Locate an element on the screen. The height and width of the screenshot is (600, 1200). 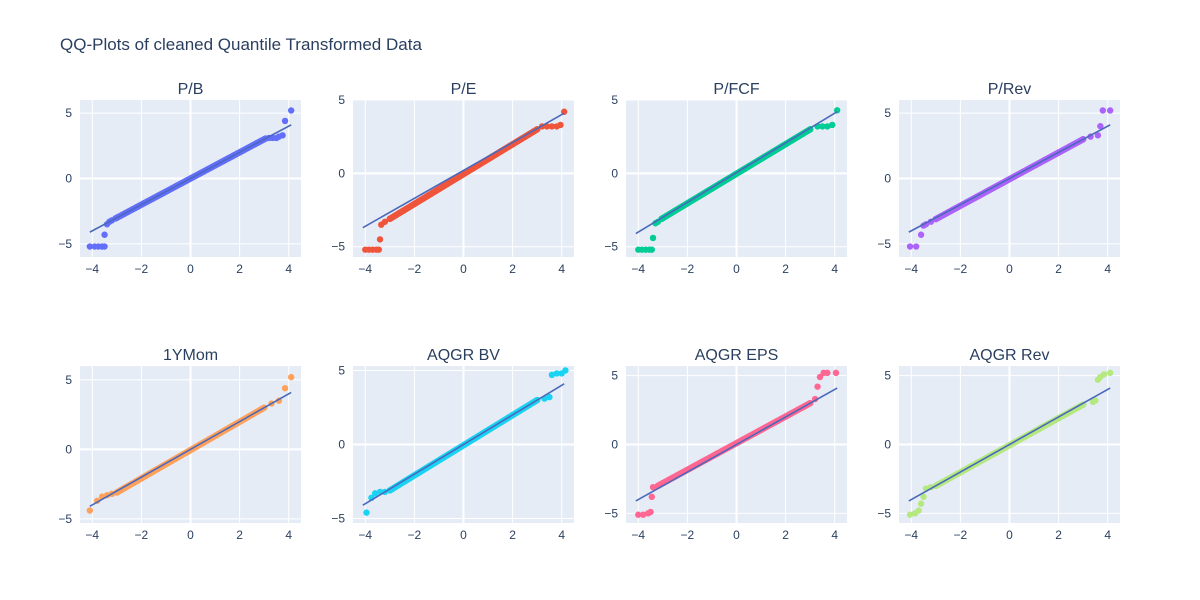
points-aqgr-eps is located at coordinates (737, 443).